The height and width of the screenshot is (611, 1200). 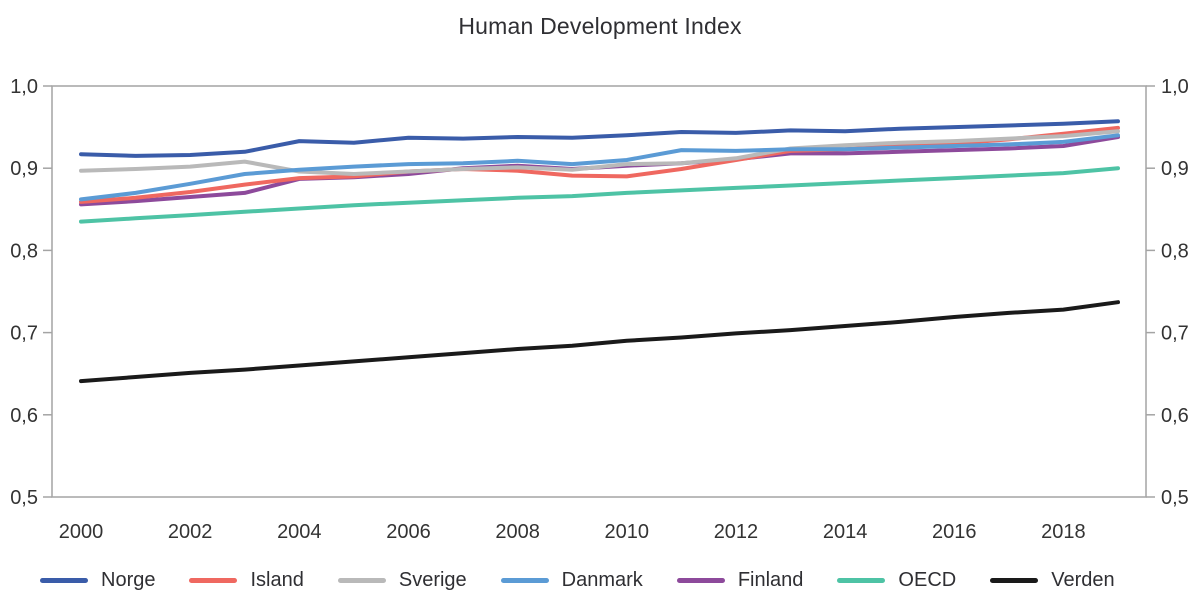 I want to click on series-line-danmark, so click(x=599, y=167).